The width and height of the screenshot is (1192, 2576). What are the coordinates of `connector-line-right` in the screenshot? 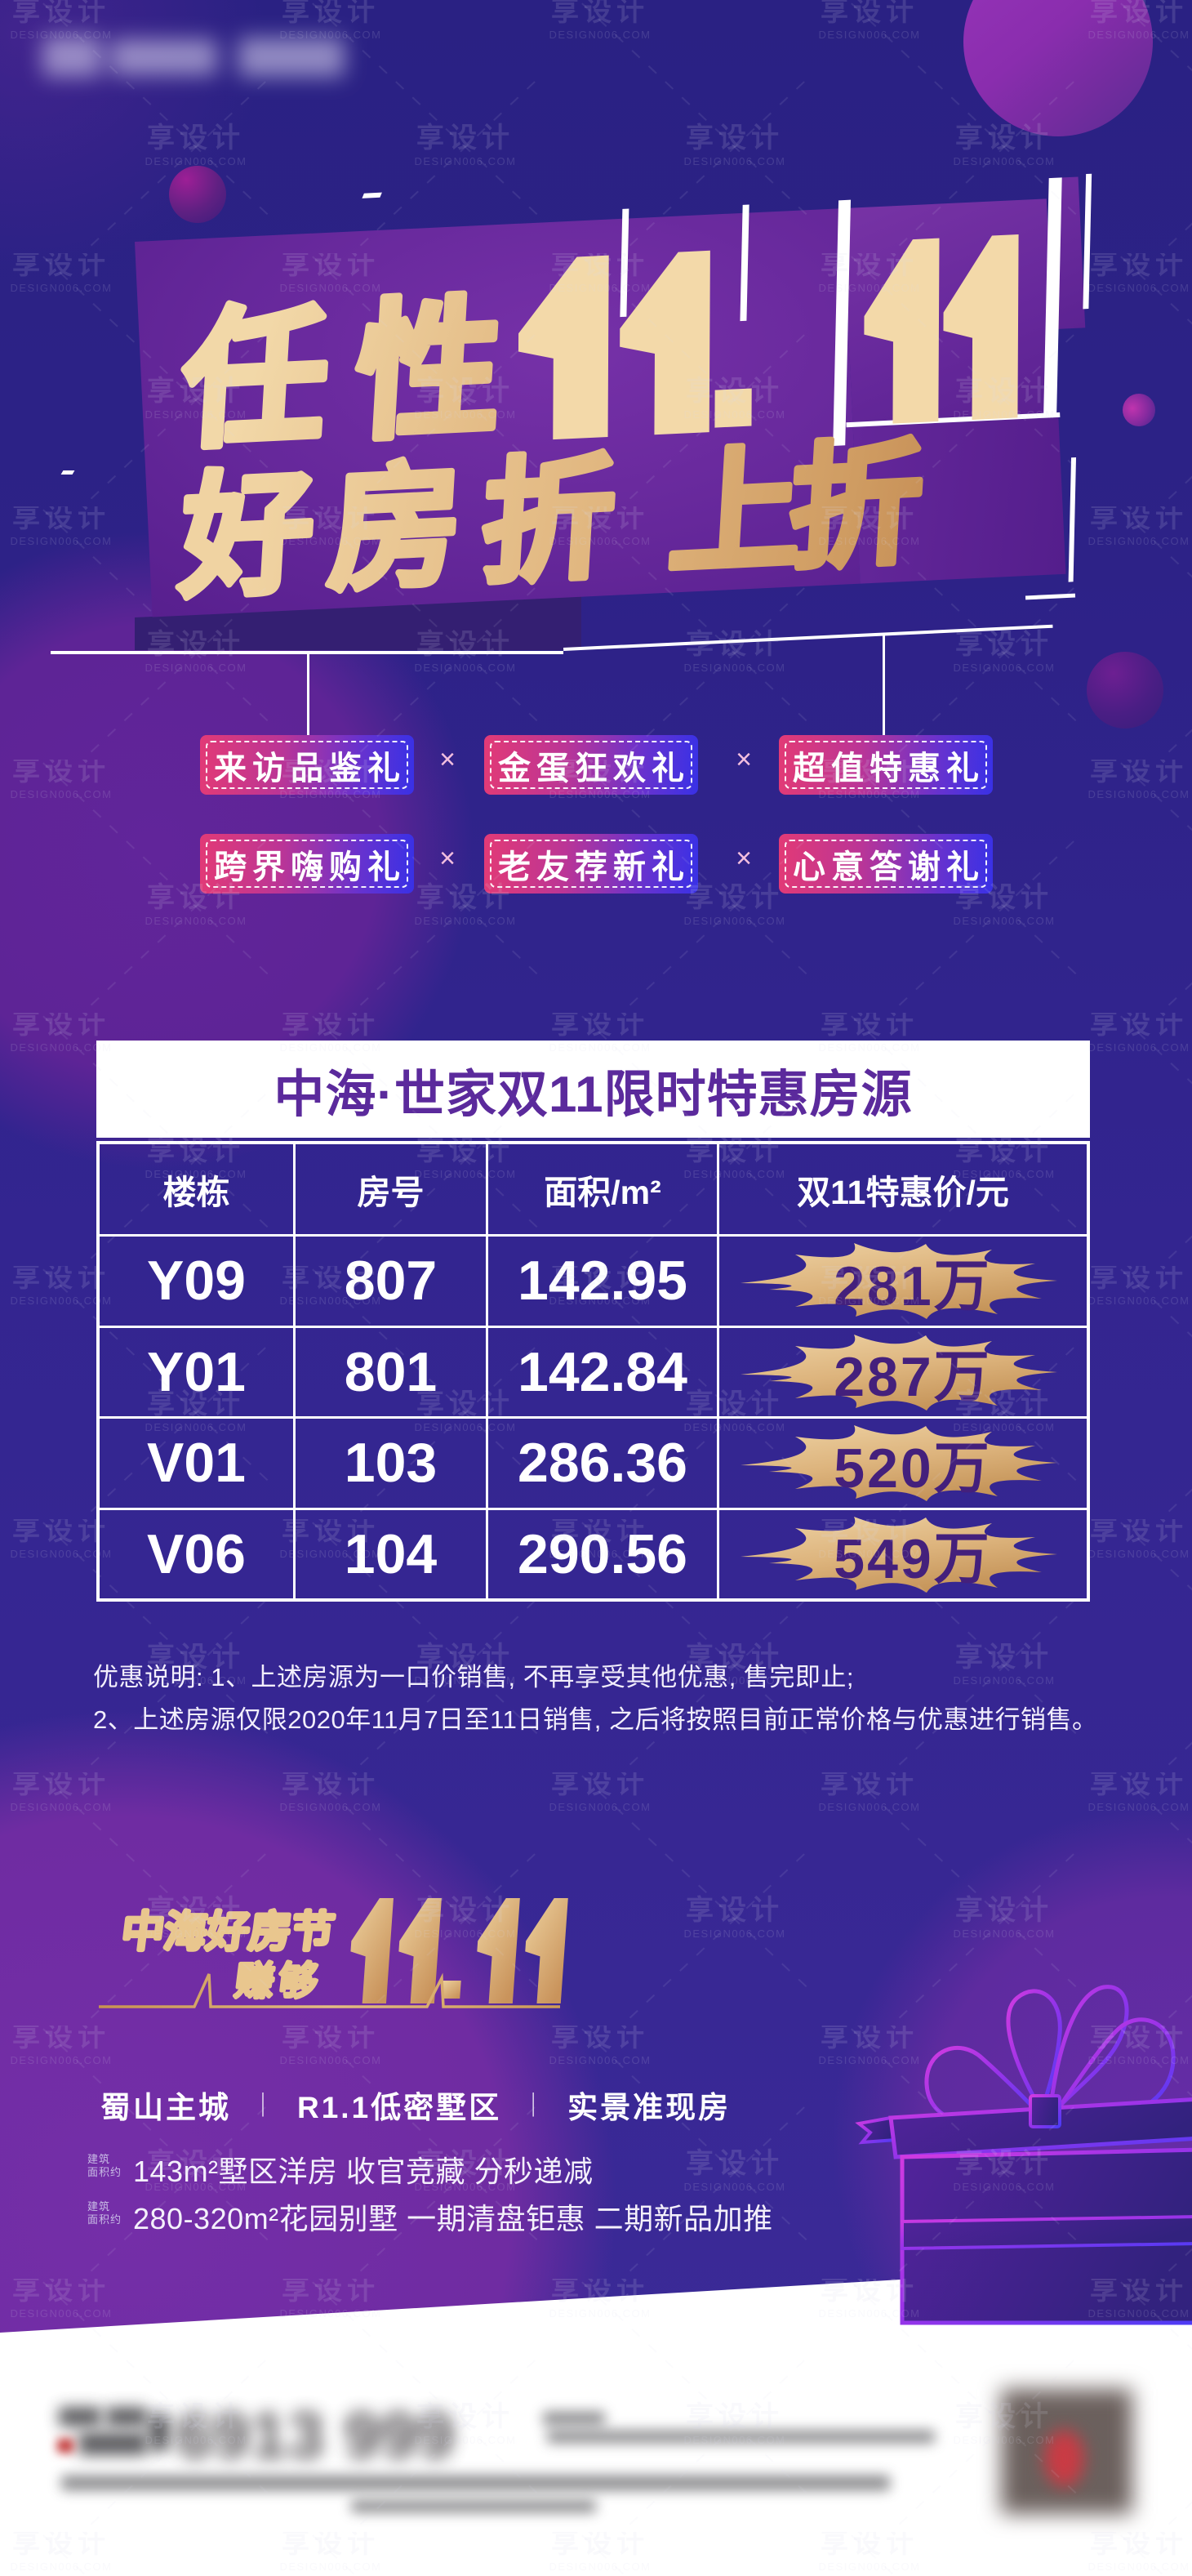 It's located at (884, 684).